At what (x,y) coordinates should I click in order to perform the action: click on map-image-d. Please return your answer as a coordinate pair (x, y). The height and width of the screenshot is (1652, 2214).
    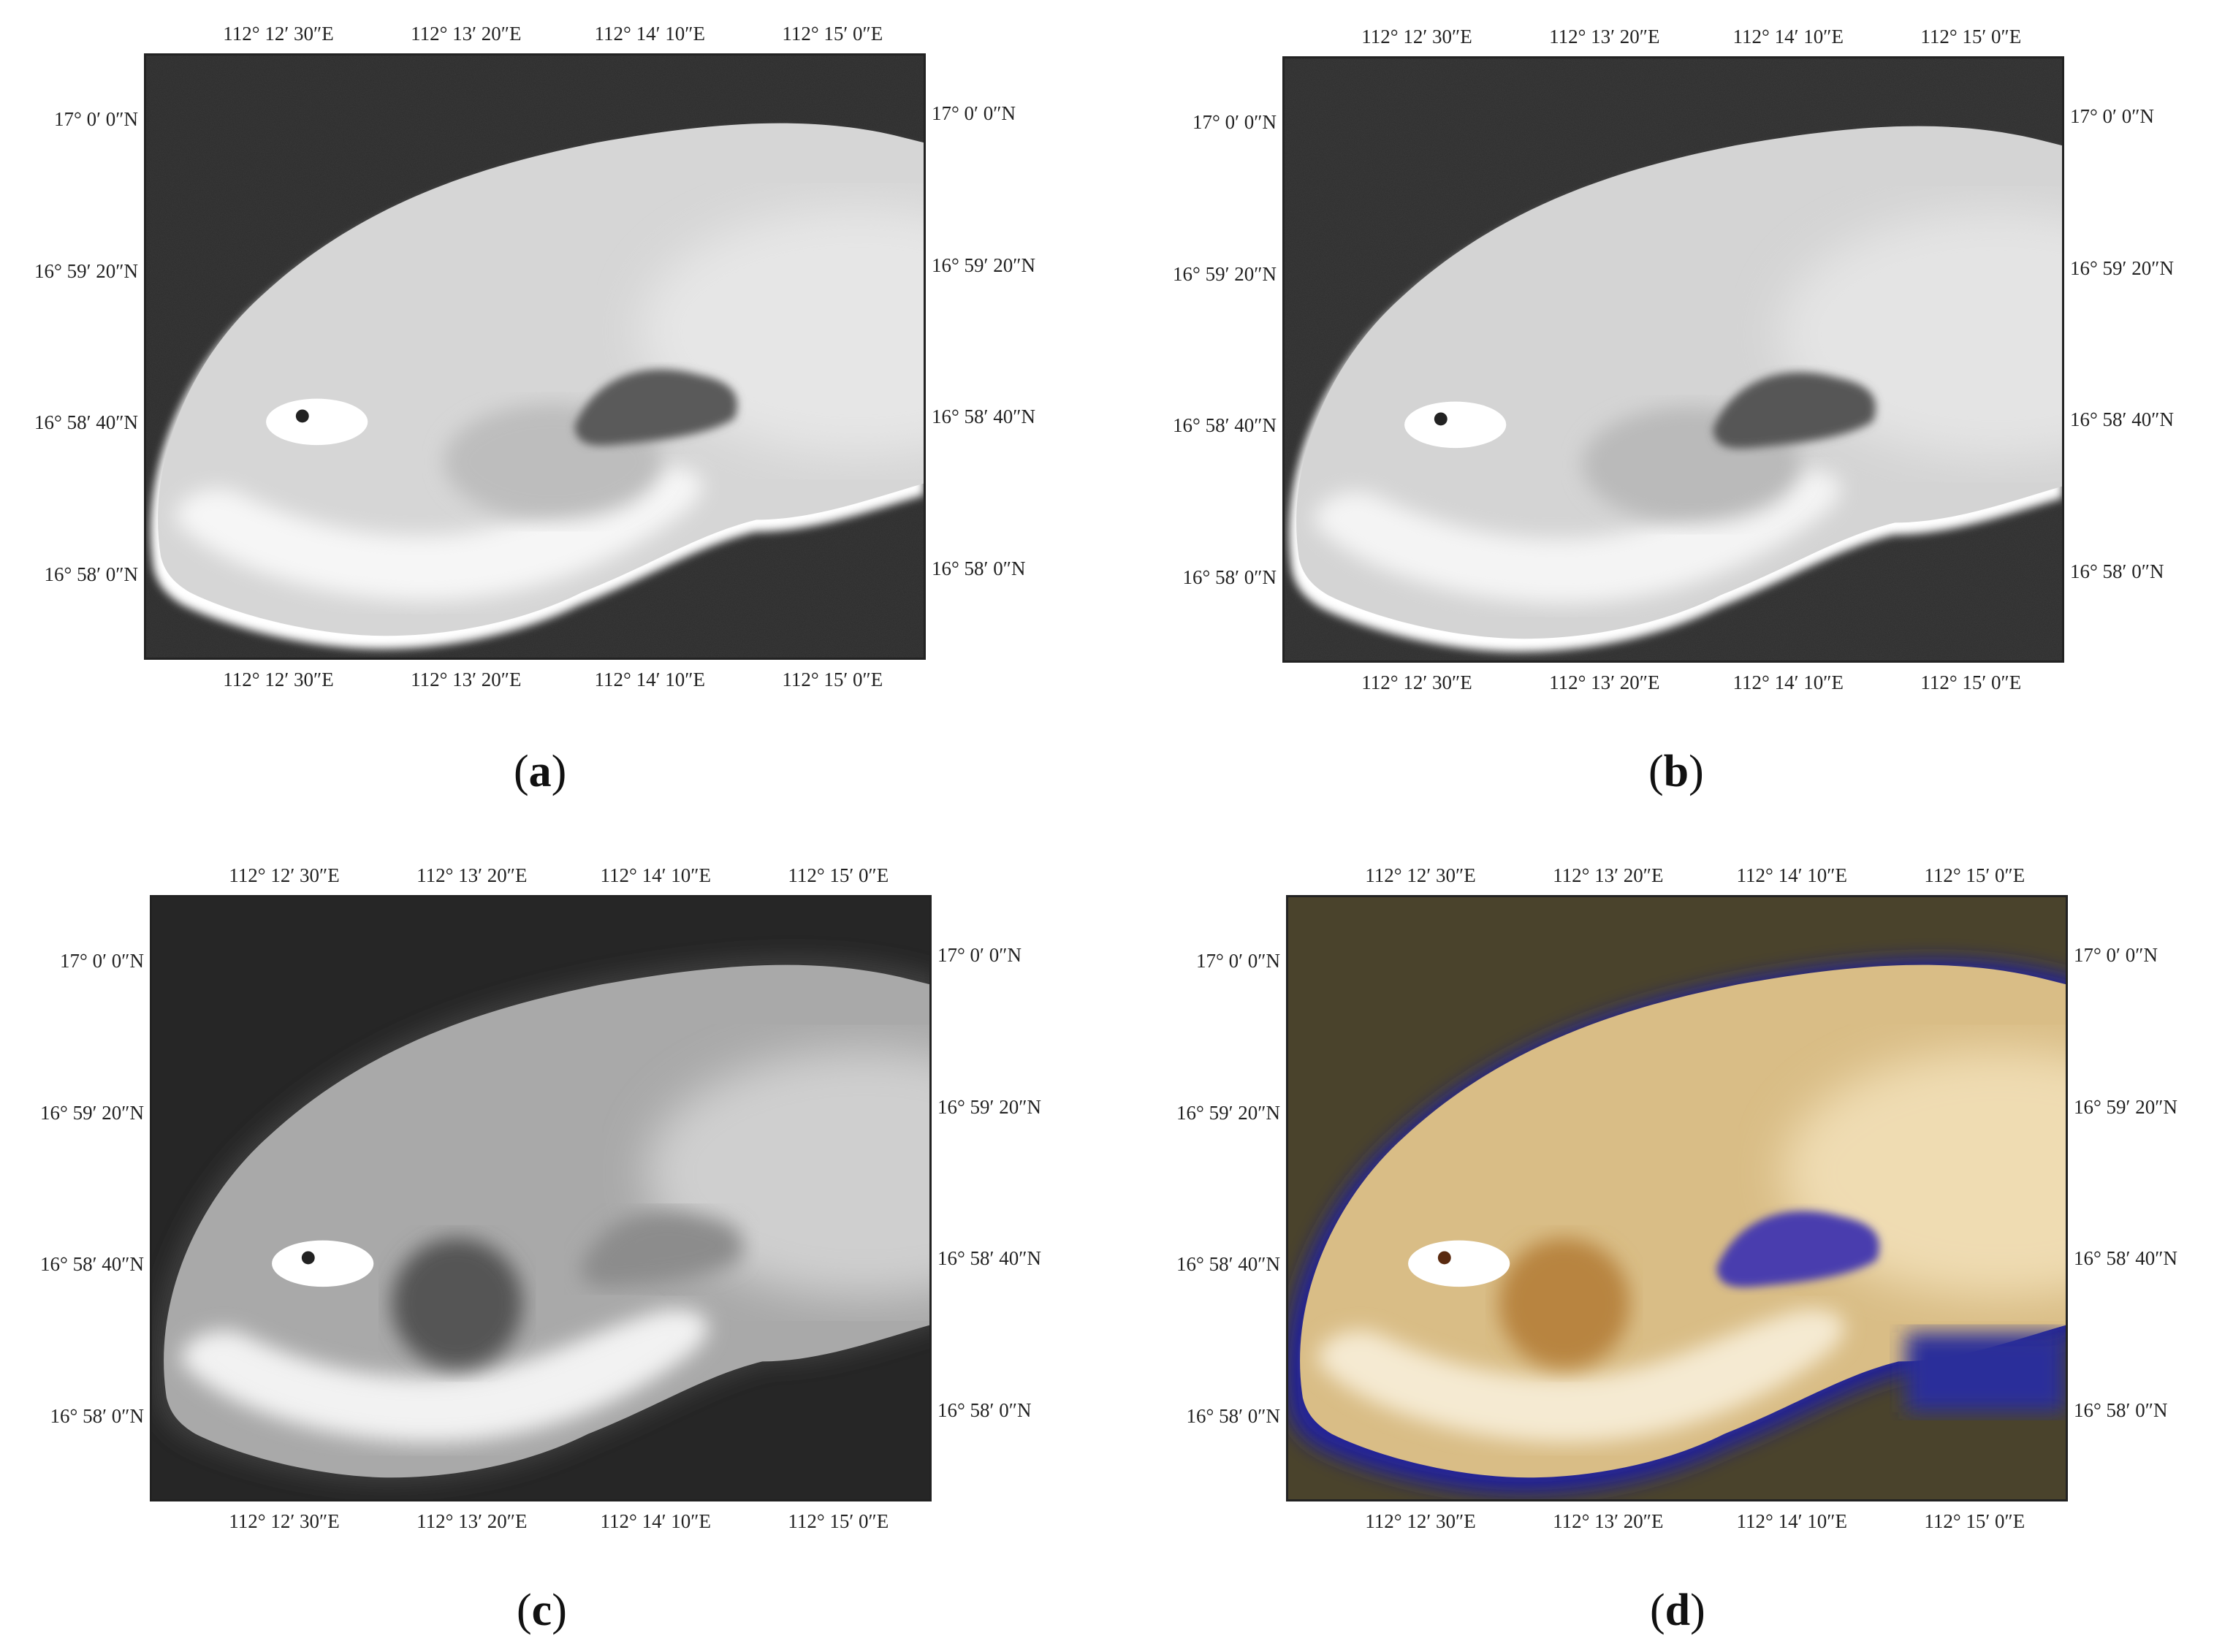
    Looking at the image, I should click on (1677, 1198).